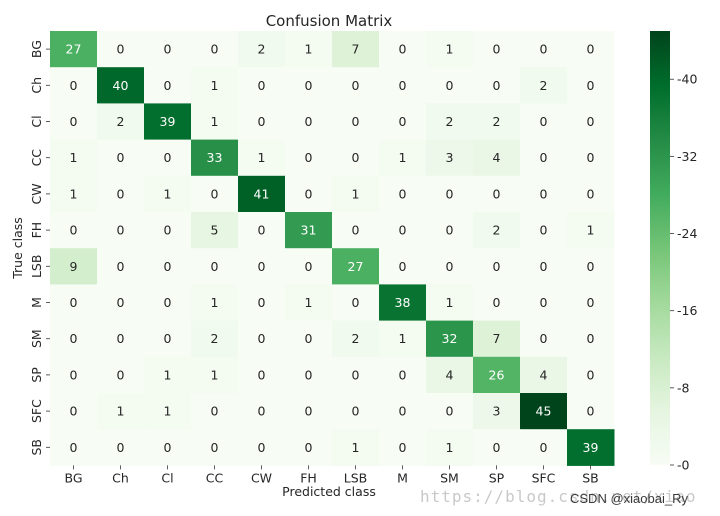 The image size is (720, 516). I want to click on cell-value-label: 2, so click(121, 121).